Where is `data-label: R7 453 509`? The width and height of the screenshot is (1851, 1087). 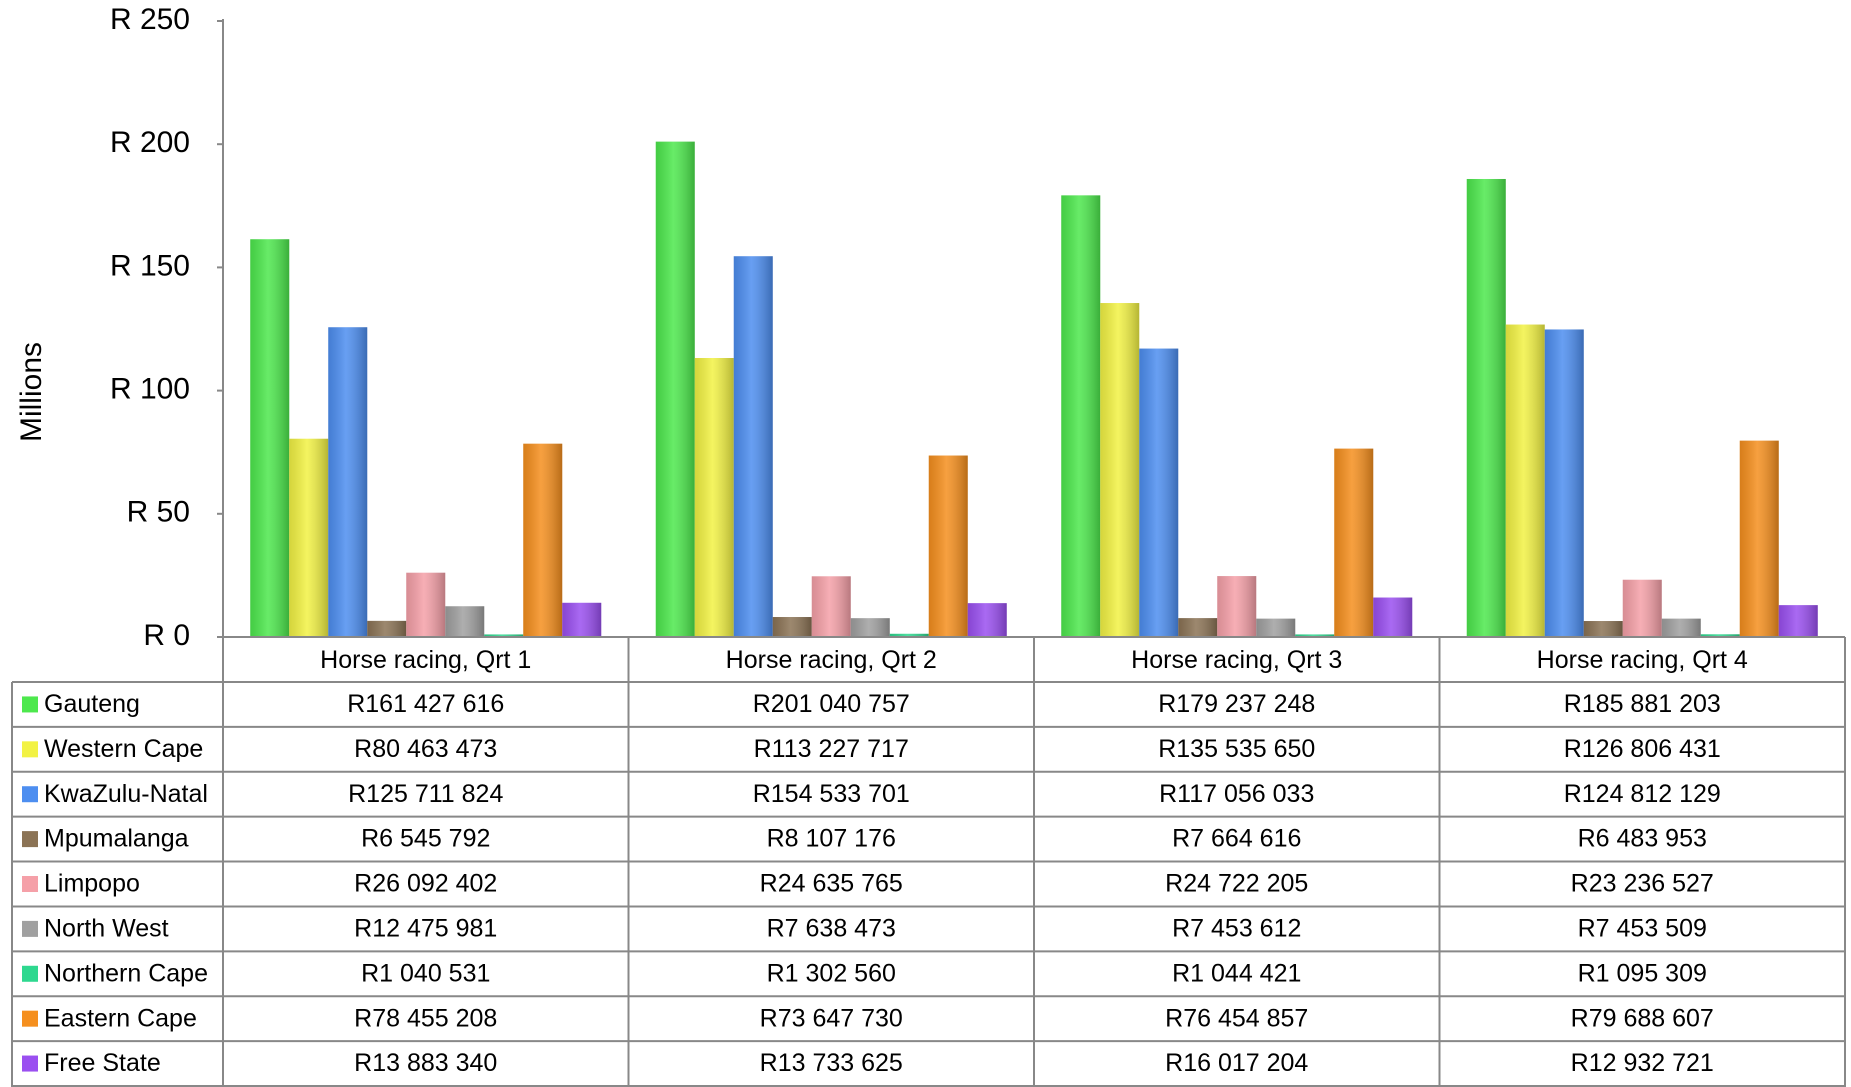
data-label: R7 453 509 is located at coordinates (1642, 928).